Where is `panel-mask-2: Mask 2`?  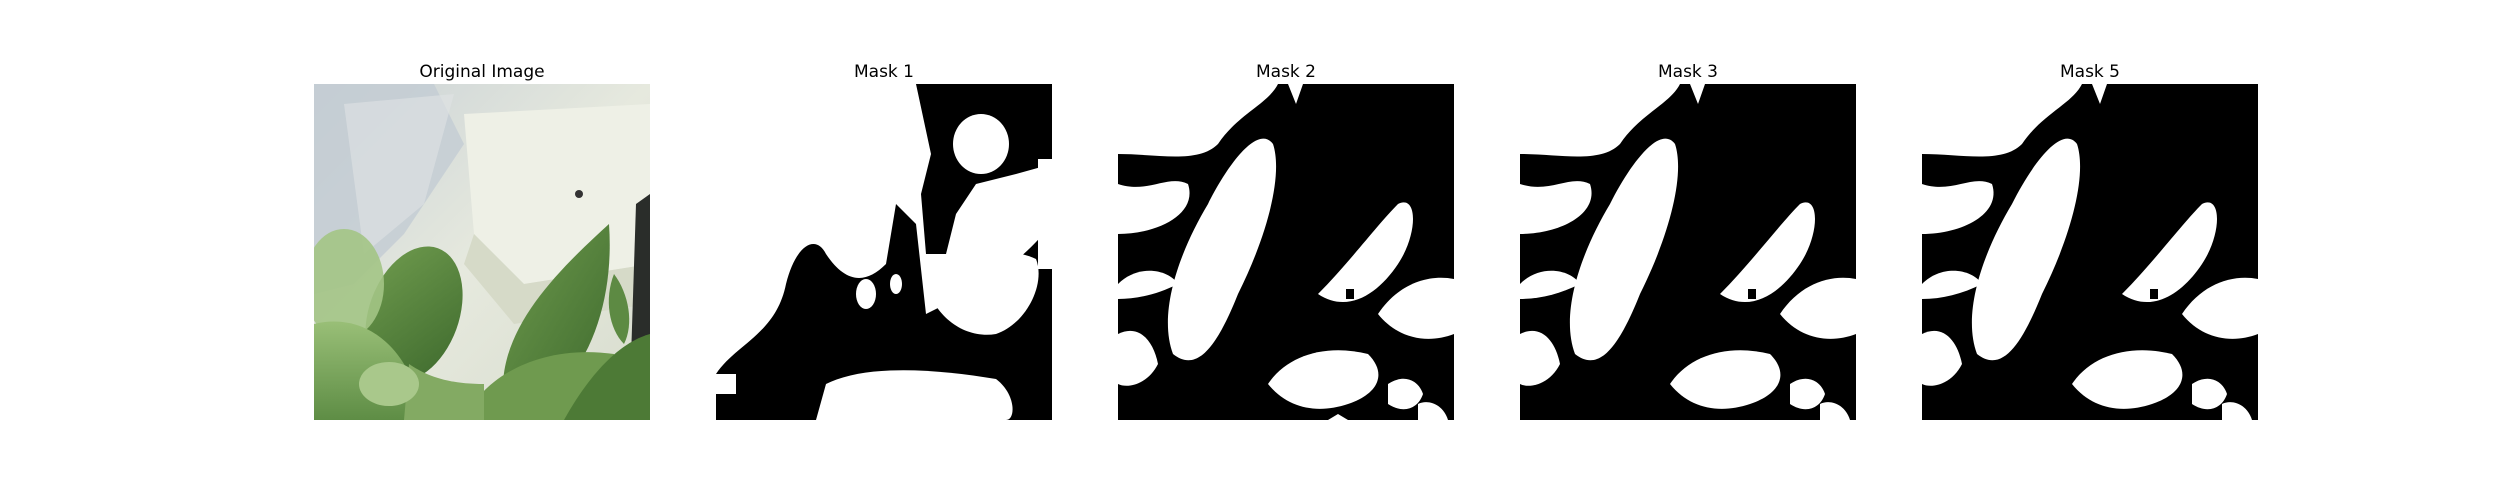
panel-mask-2: Mask 2 is located at coordinates (1286, 240).